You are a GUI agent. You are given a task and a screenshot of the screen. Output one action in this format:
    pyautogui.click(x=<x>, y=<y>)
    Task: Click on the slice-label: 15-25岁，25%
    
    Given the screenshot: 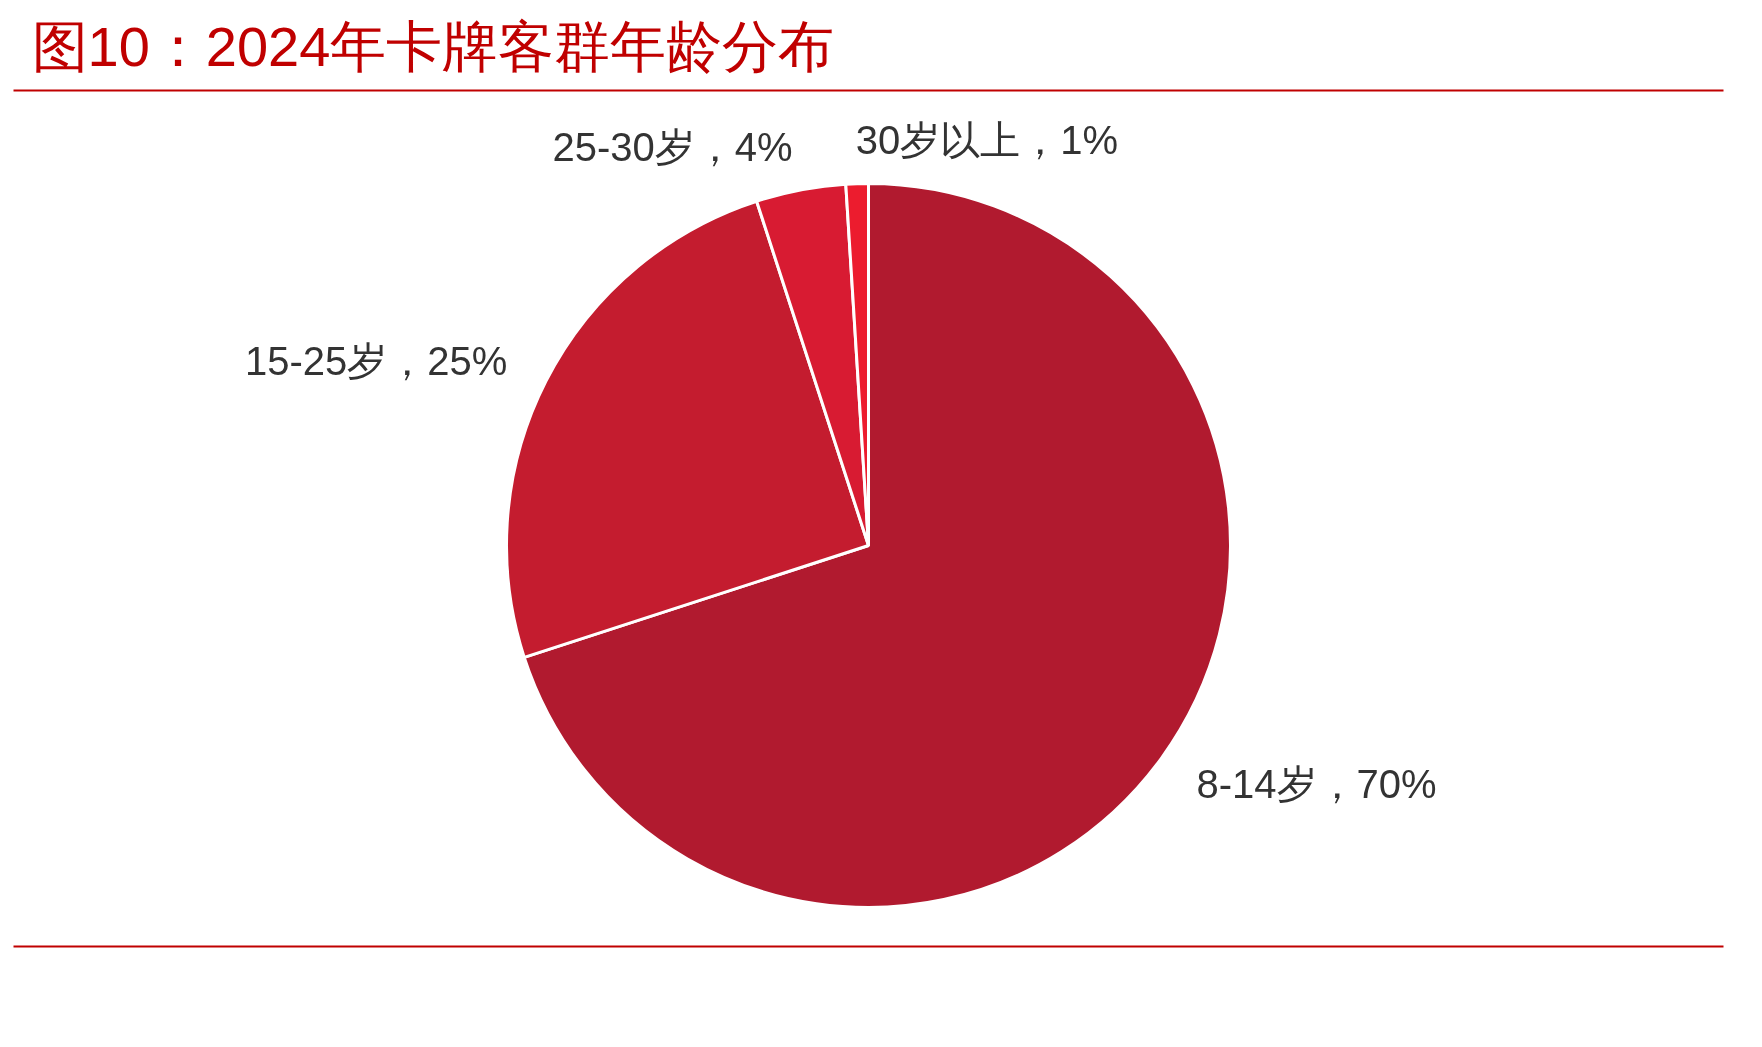 What is the action you would take?
    pyautogui.click(x=376, y=361)
    